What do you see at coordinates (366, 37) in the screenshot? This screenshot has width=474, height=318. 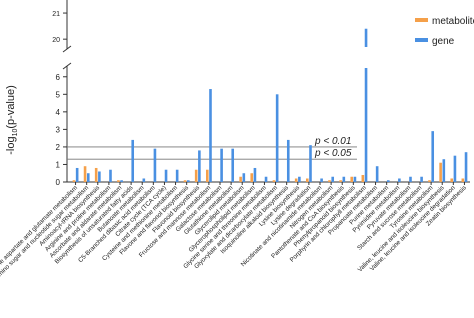 I see `bar-upper` at bounding box center [366, 37].